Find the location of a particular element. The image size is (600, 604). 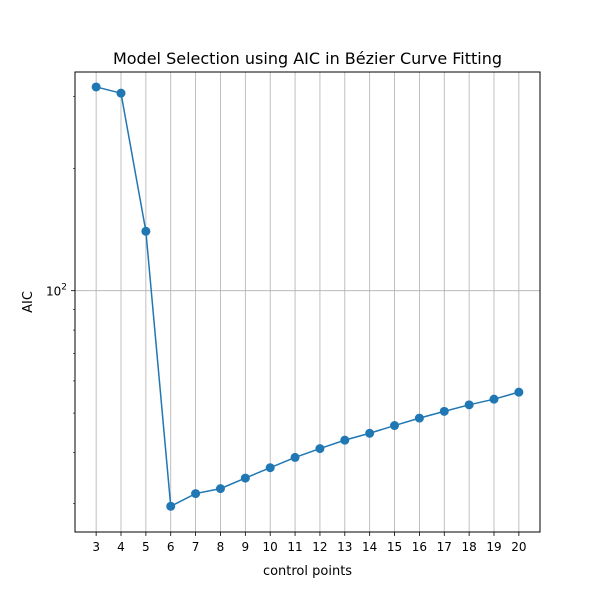

x-tick-label: 6 is located at coordinates (171, 547).